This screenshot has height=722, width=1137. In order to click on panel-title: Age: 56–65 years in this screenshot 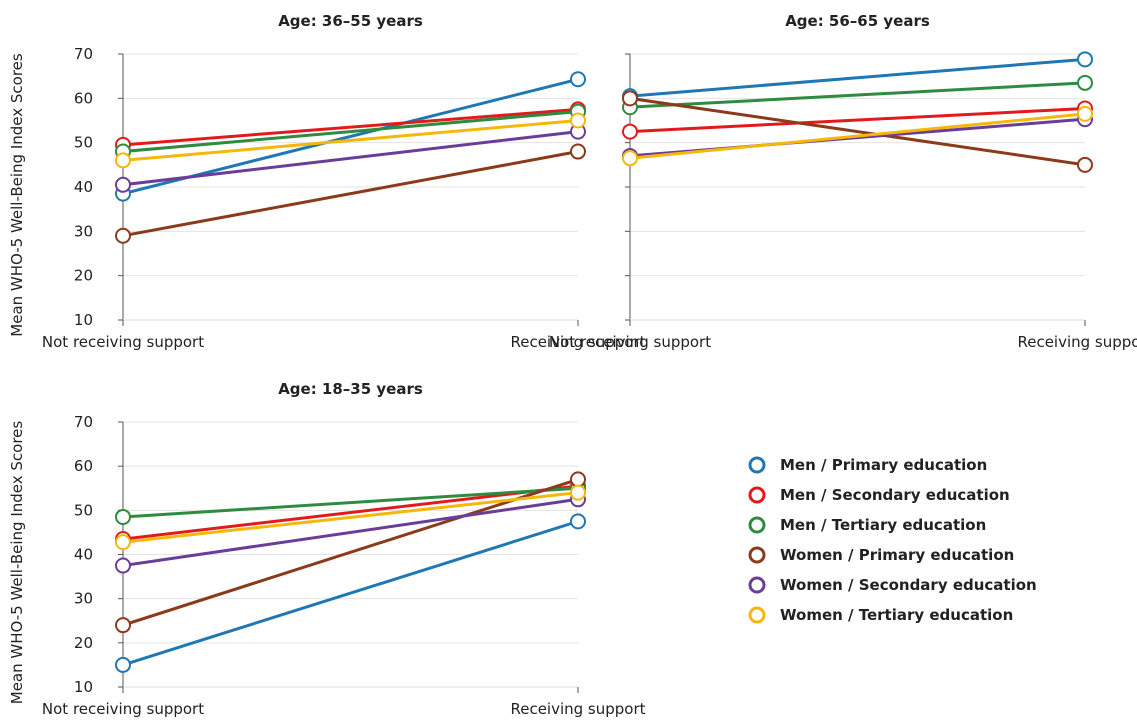, I will do `click(857, 21)`.